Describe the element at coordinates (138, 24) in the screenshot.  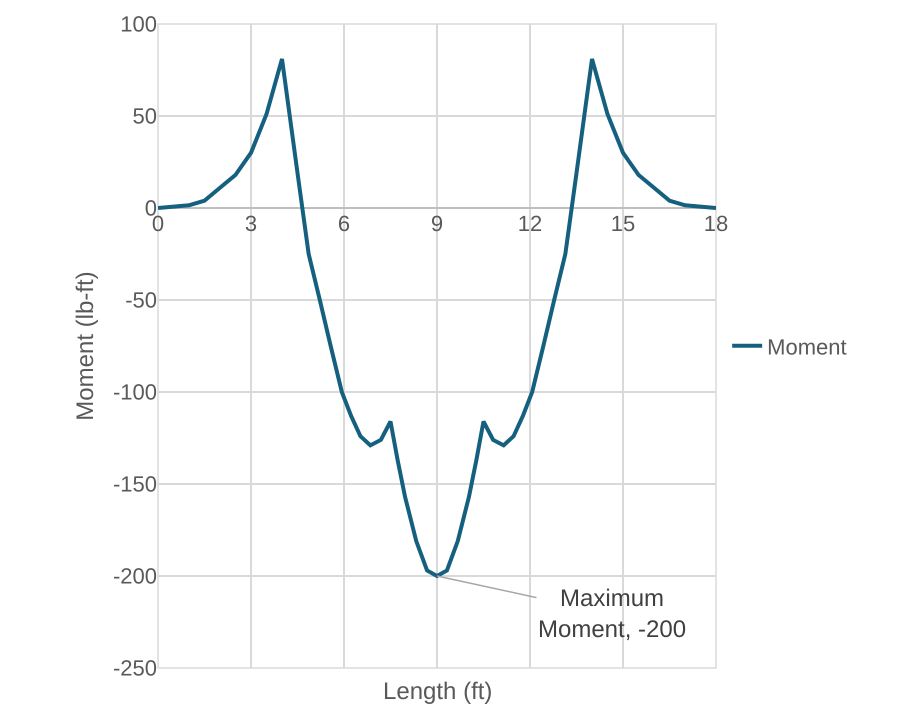
I see `y-tick-label: 100` at that location.